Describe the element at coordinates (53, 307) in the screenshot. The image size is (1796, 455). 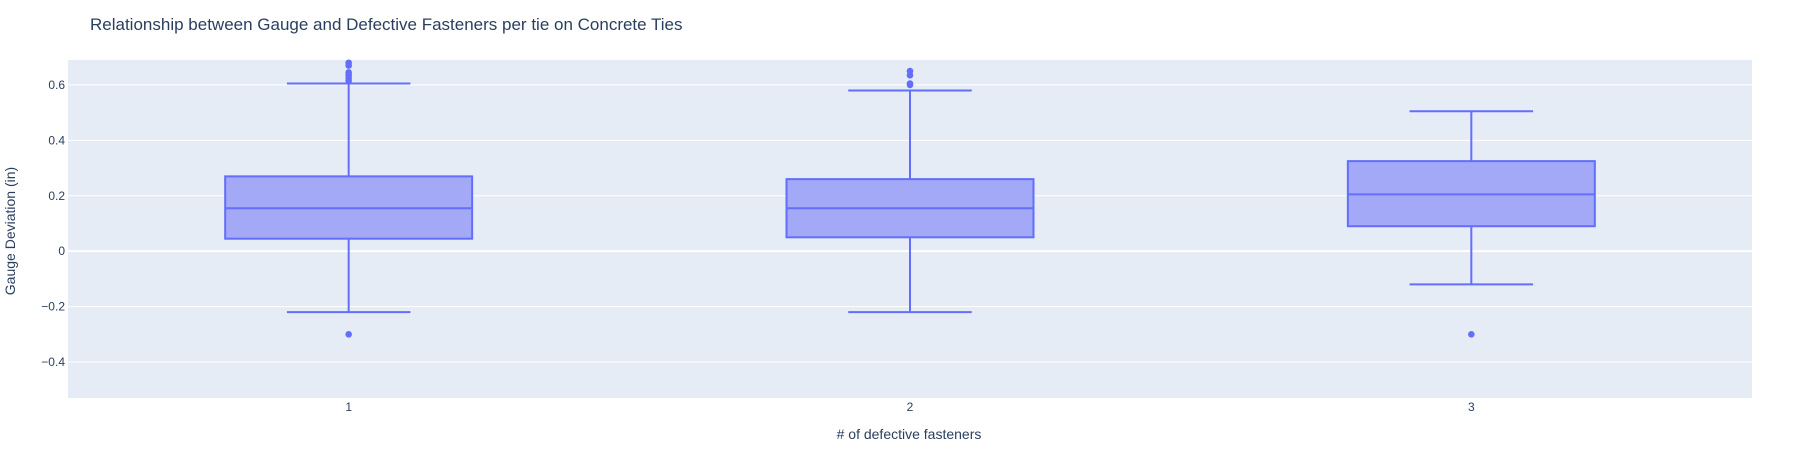
I see `y-tick-label: −0.2` at that location.